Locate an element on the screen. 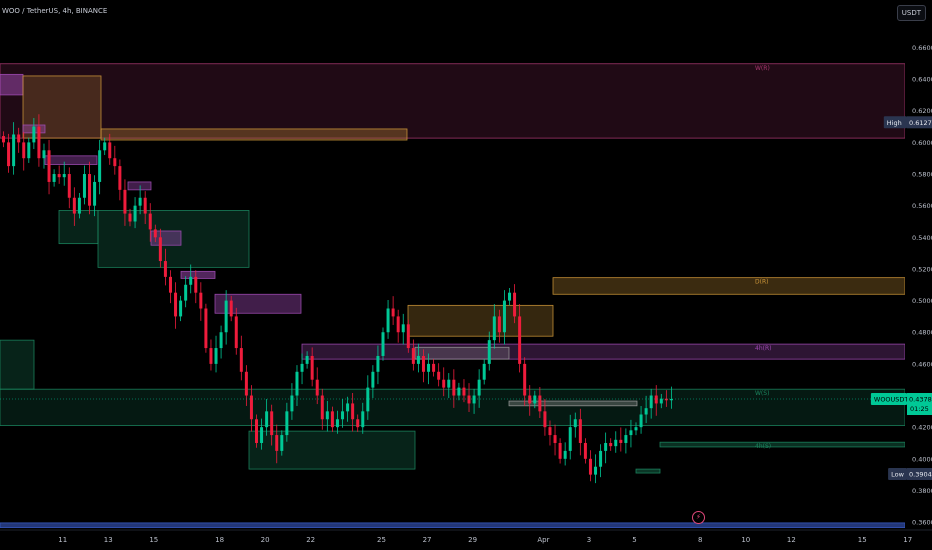  price-tag-name: WOOUSDT is located at coordinates (891, 400).